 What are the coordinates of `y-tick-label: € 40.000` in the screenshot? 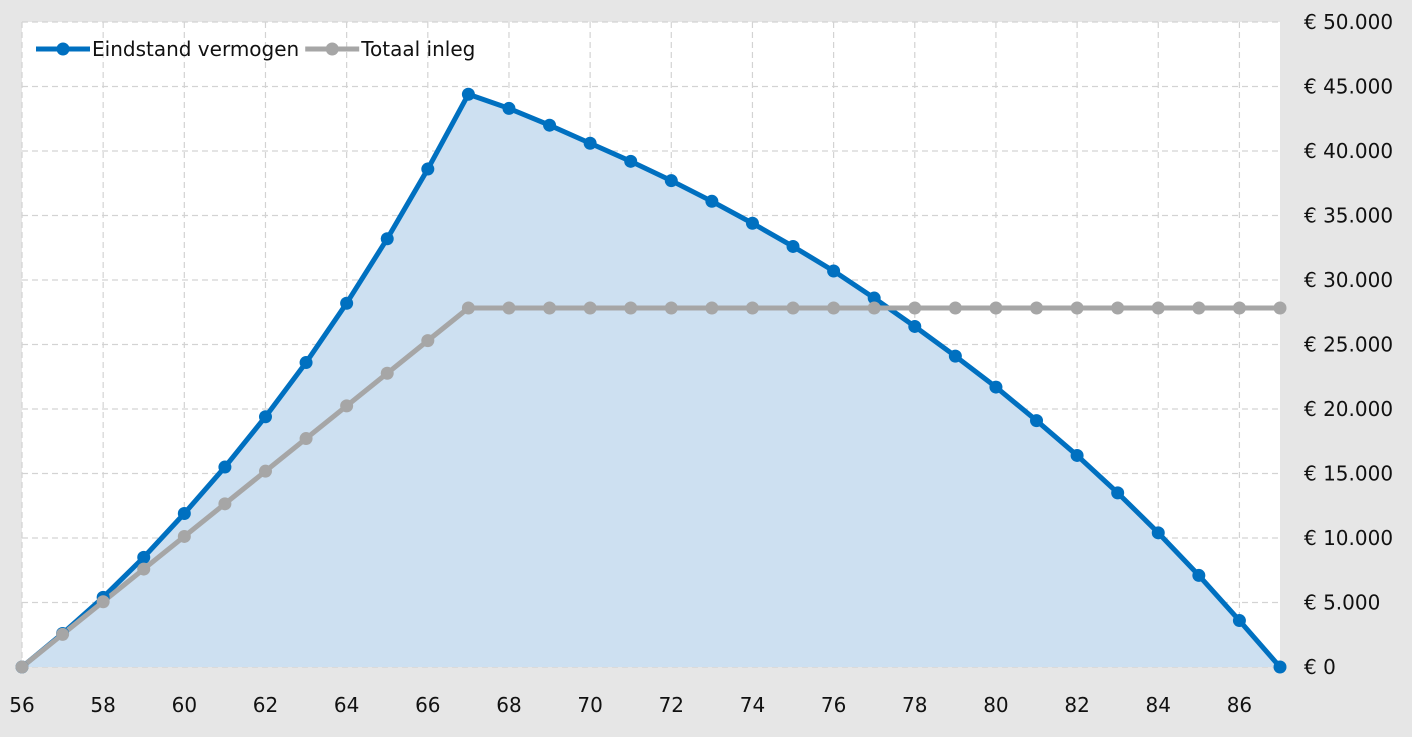 It's located at (1348, 151).